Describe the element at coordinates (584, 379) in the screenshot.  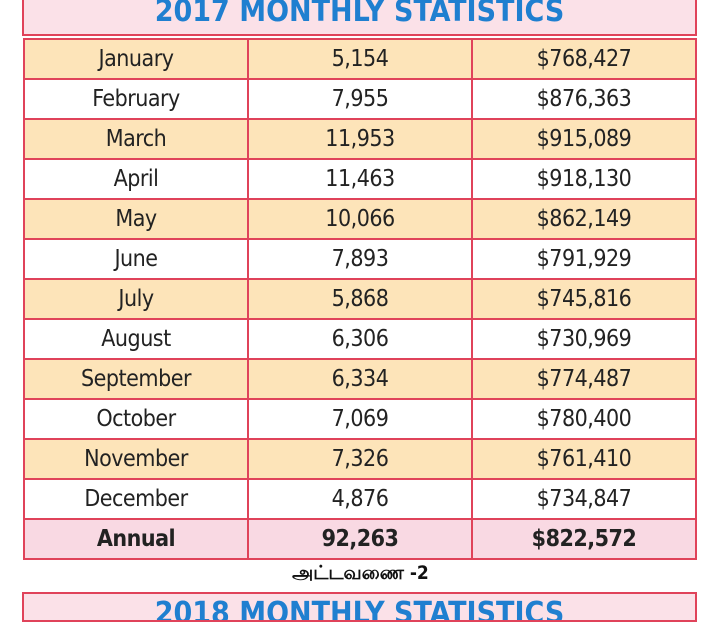
I see `table-cell: $774,487` at that location.